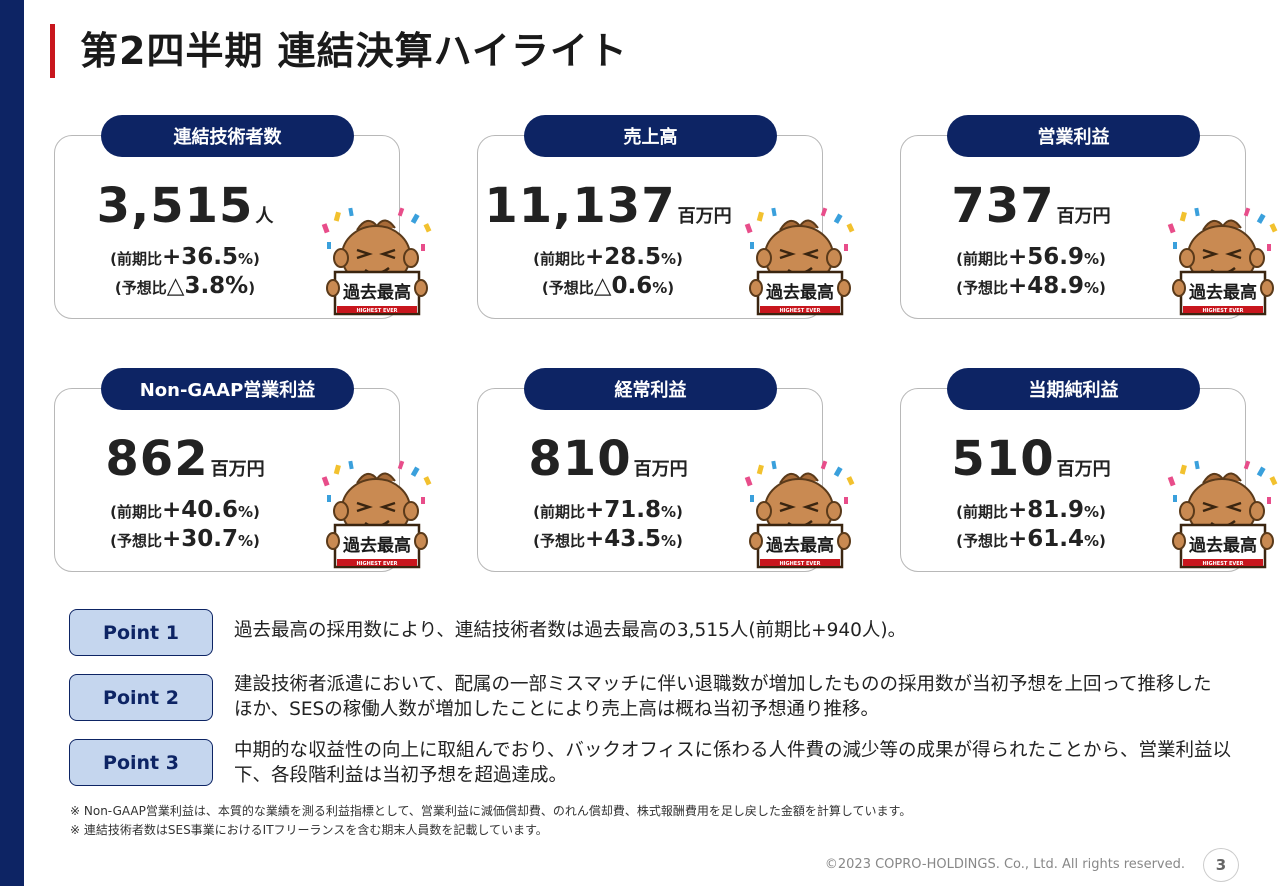 The image size is (1280, 886). I want to click on metric-value-row: 11,137 百万円, so click(608, 206).